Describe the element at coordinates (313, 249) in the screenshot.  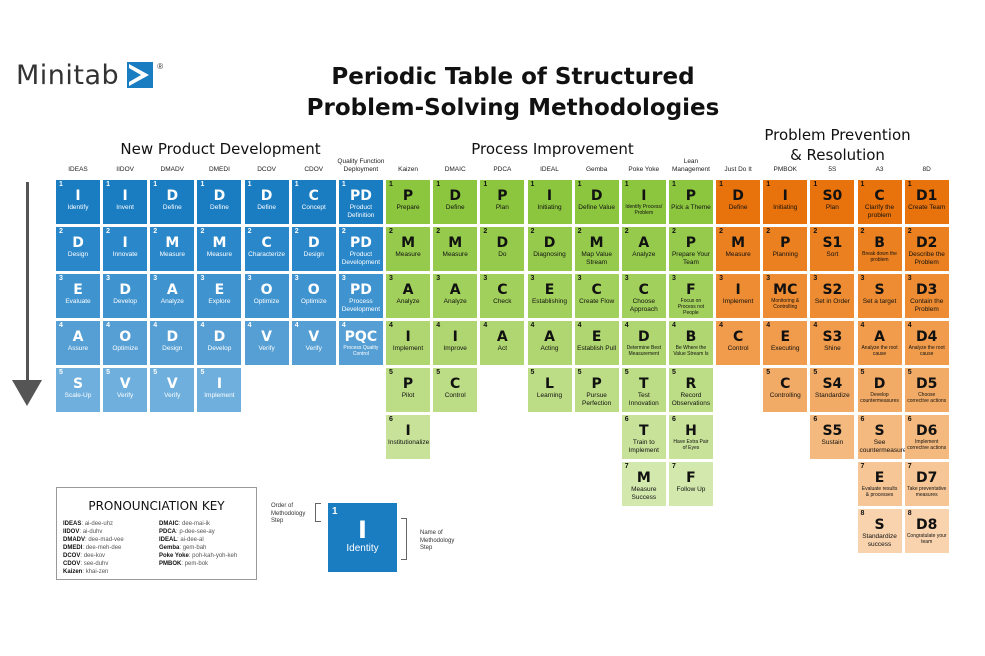
I see `step-cell-cdov-2: 2 D Design` at that location.